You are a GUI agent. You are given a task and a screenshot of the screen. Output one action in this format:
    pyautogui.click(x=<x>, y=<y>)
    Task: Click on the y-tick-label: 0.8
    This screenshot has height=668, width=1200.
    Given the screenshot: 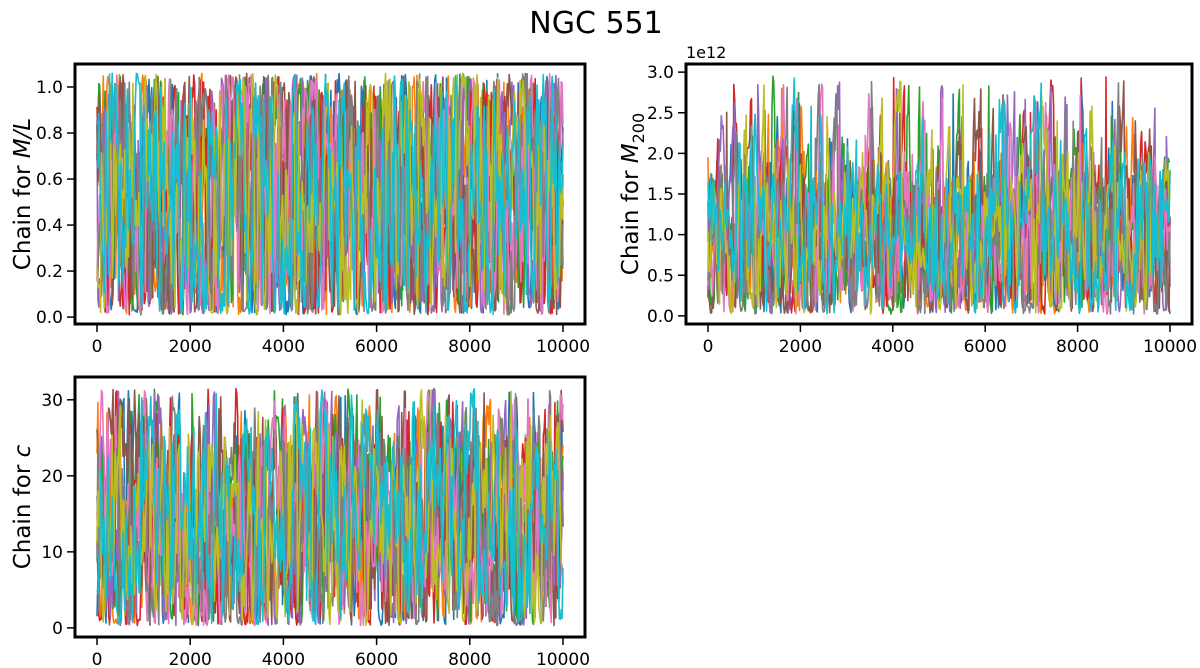 What is the action you would take?
    pyautogui.click(x=49, y=134)
    